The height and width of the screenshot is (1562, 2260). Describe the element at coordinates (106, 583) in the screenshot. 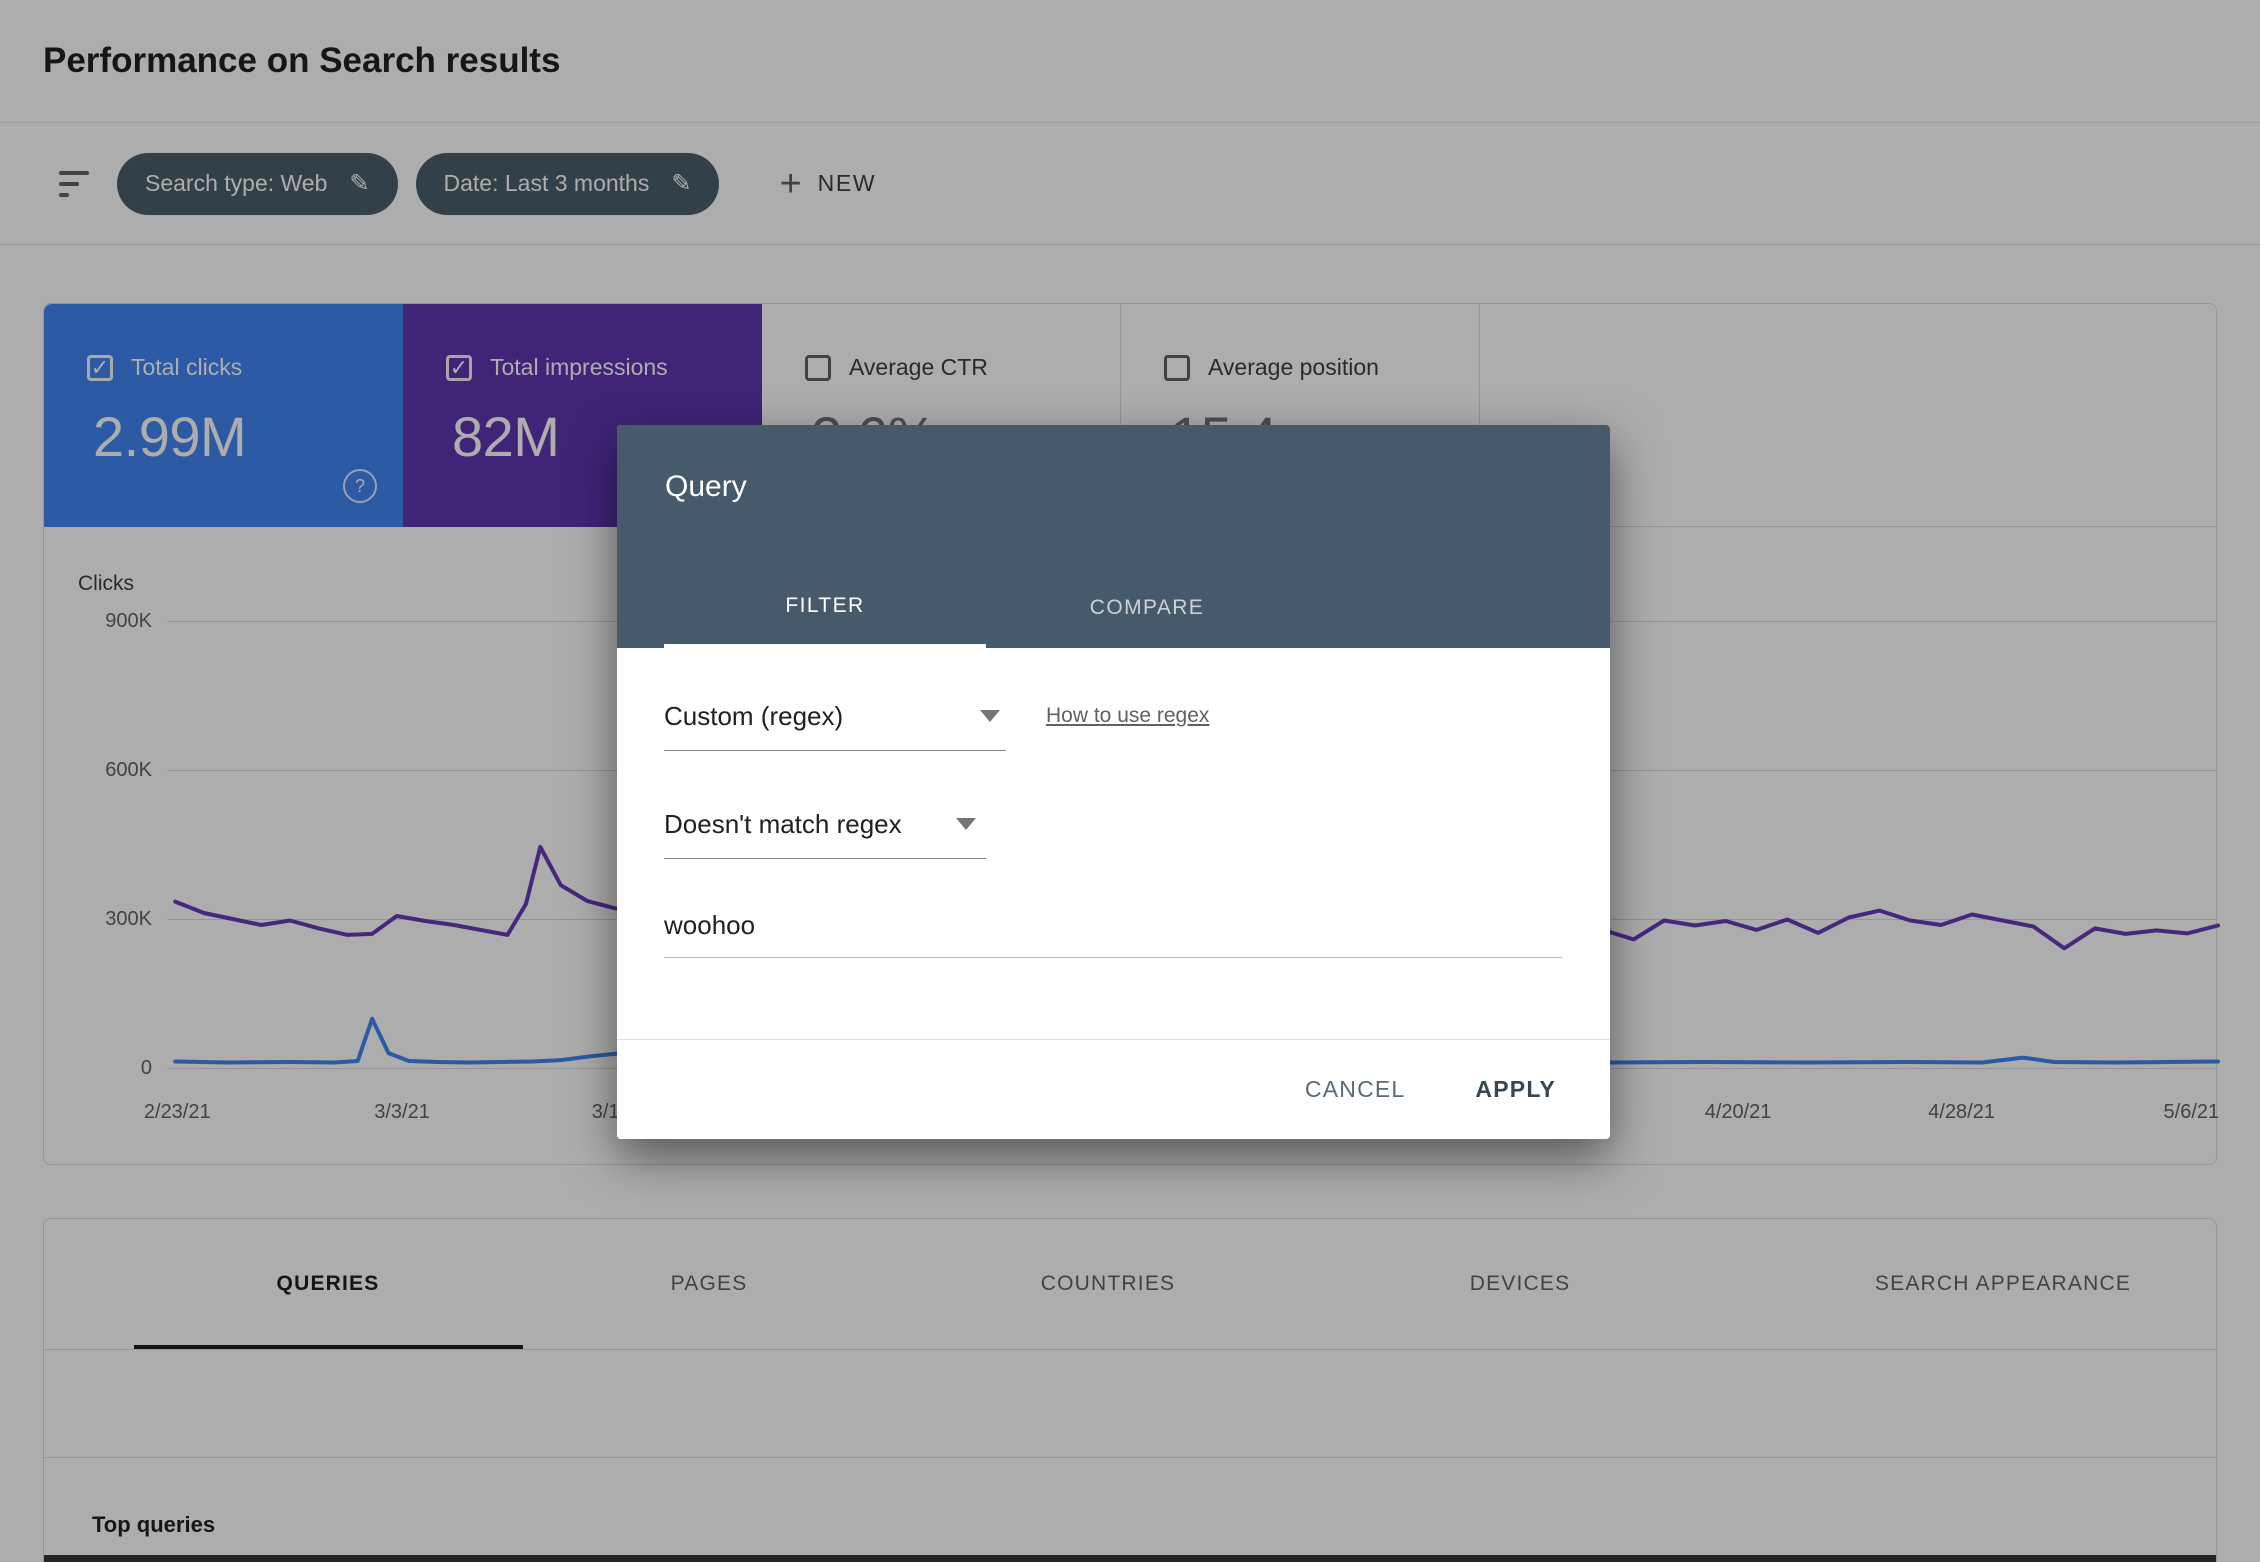

I see `y-axis-title: Clicks` at that location.